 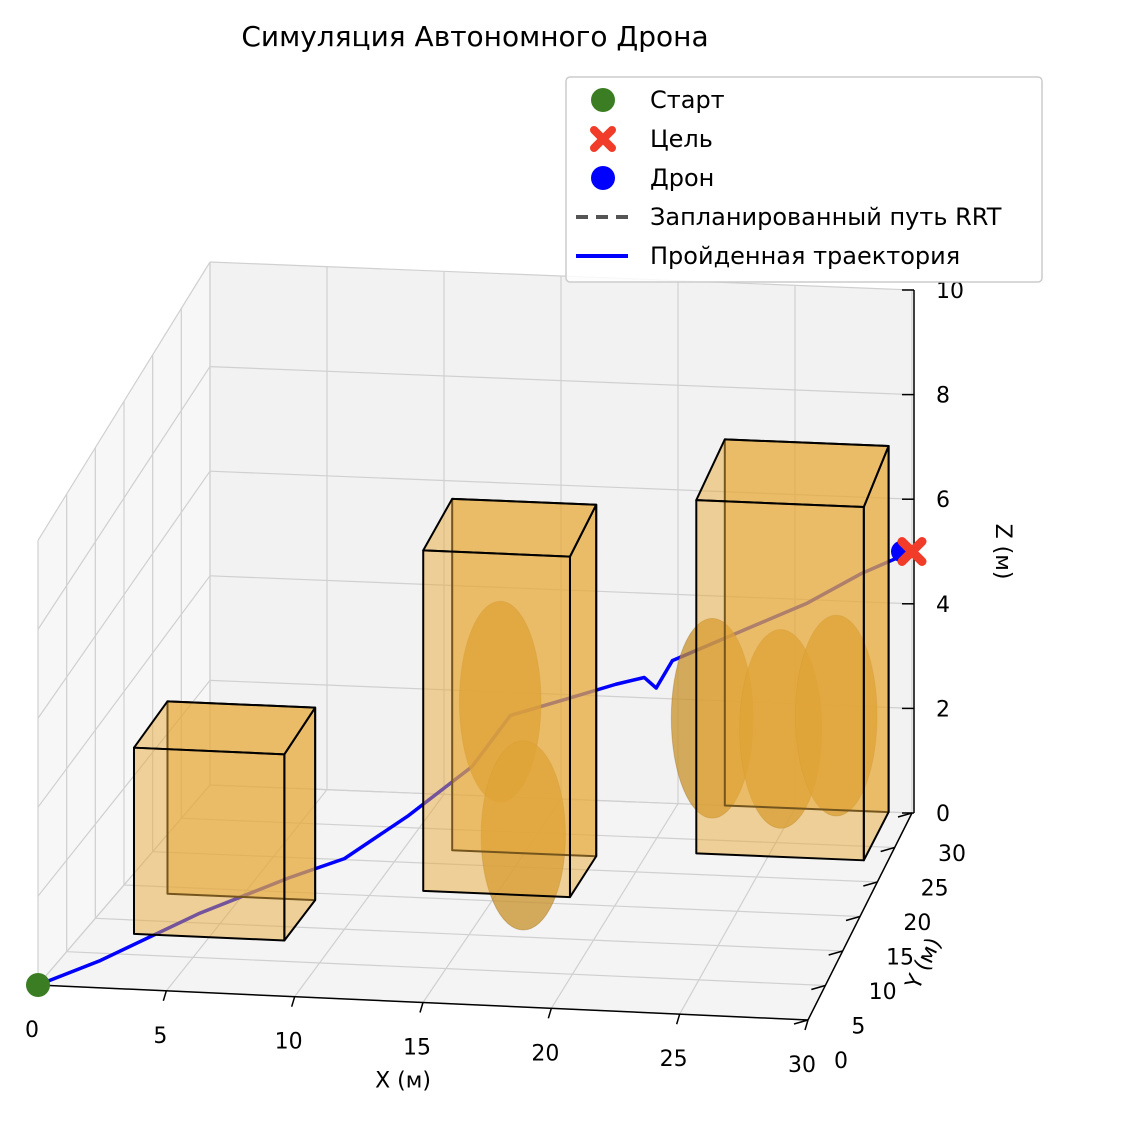 What do you see at coordinates (883, 992) in the screenshot?
I see `y-tick-label: 10` at bounding box center [883, 992].